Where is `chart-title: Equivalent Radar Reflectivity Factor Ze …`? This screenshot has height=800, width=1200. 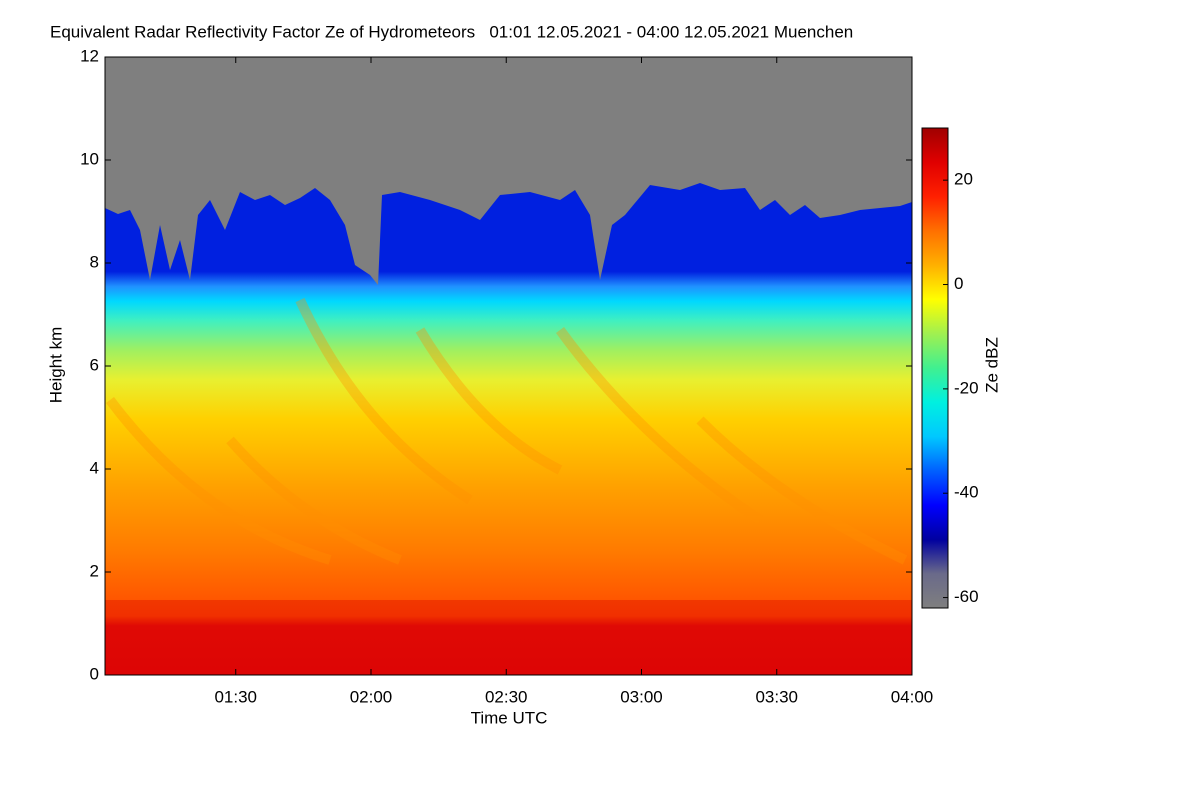
chart-title: Equivalent Radar Reflectivity Factor Ze … is located at coordinates (451, 31).